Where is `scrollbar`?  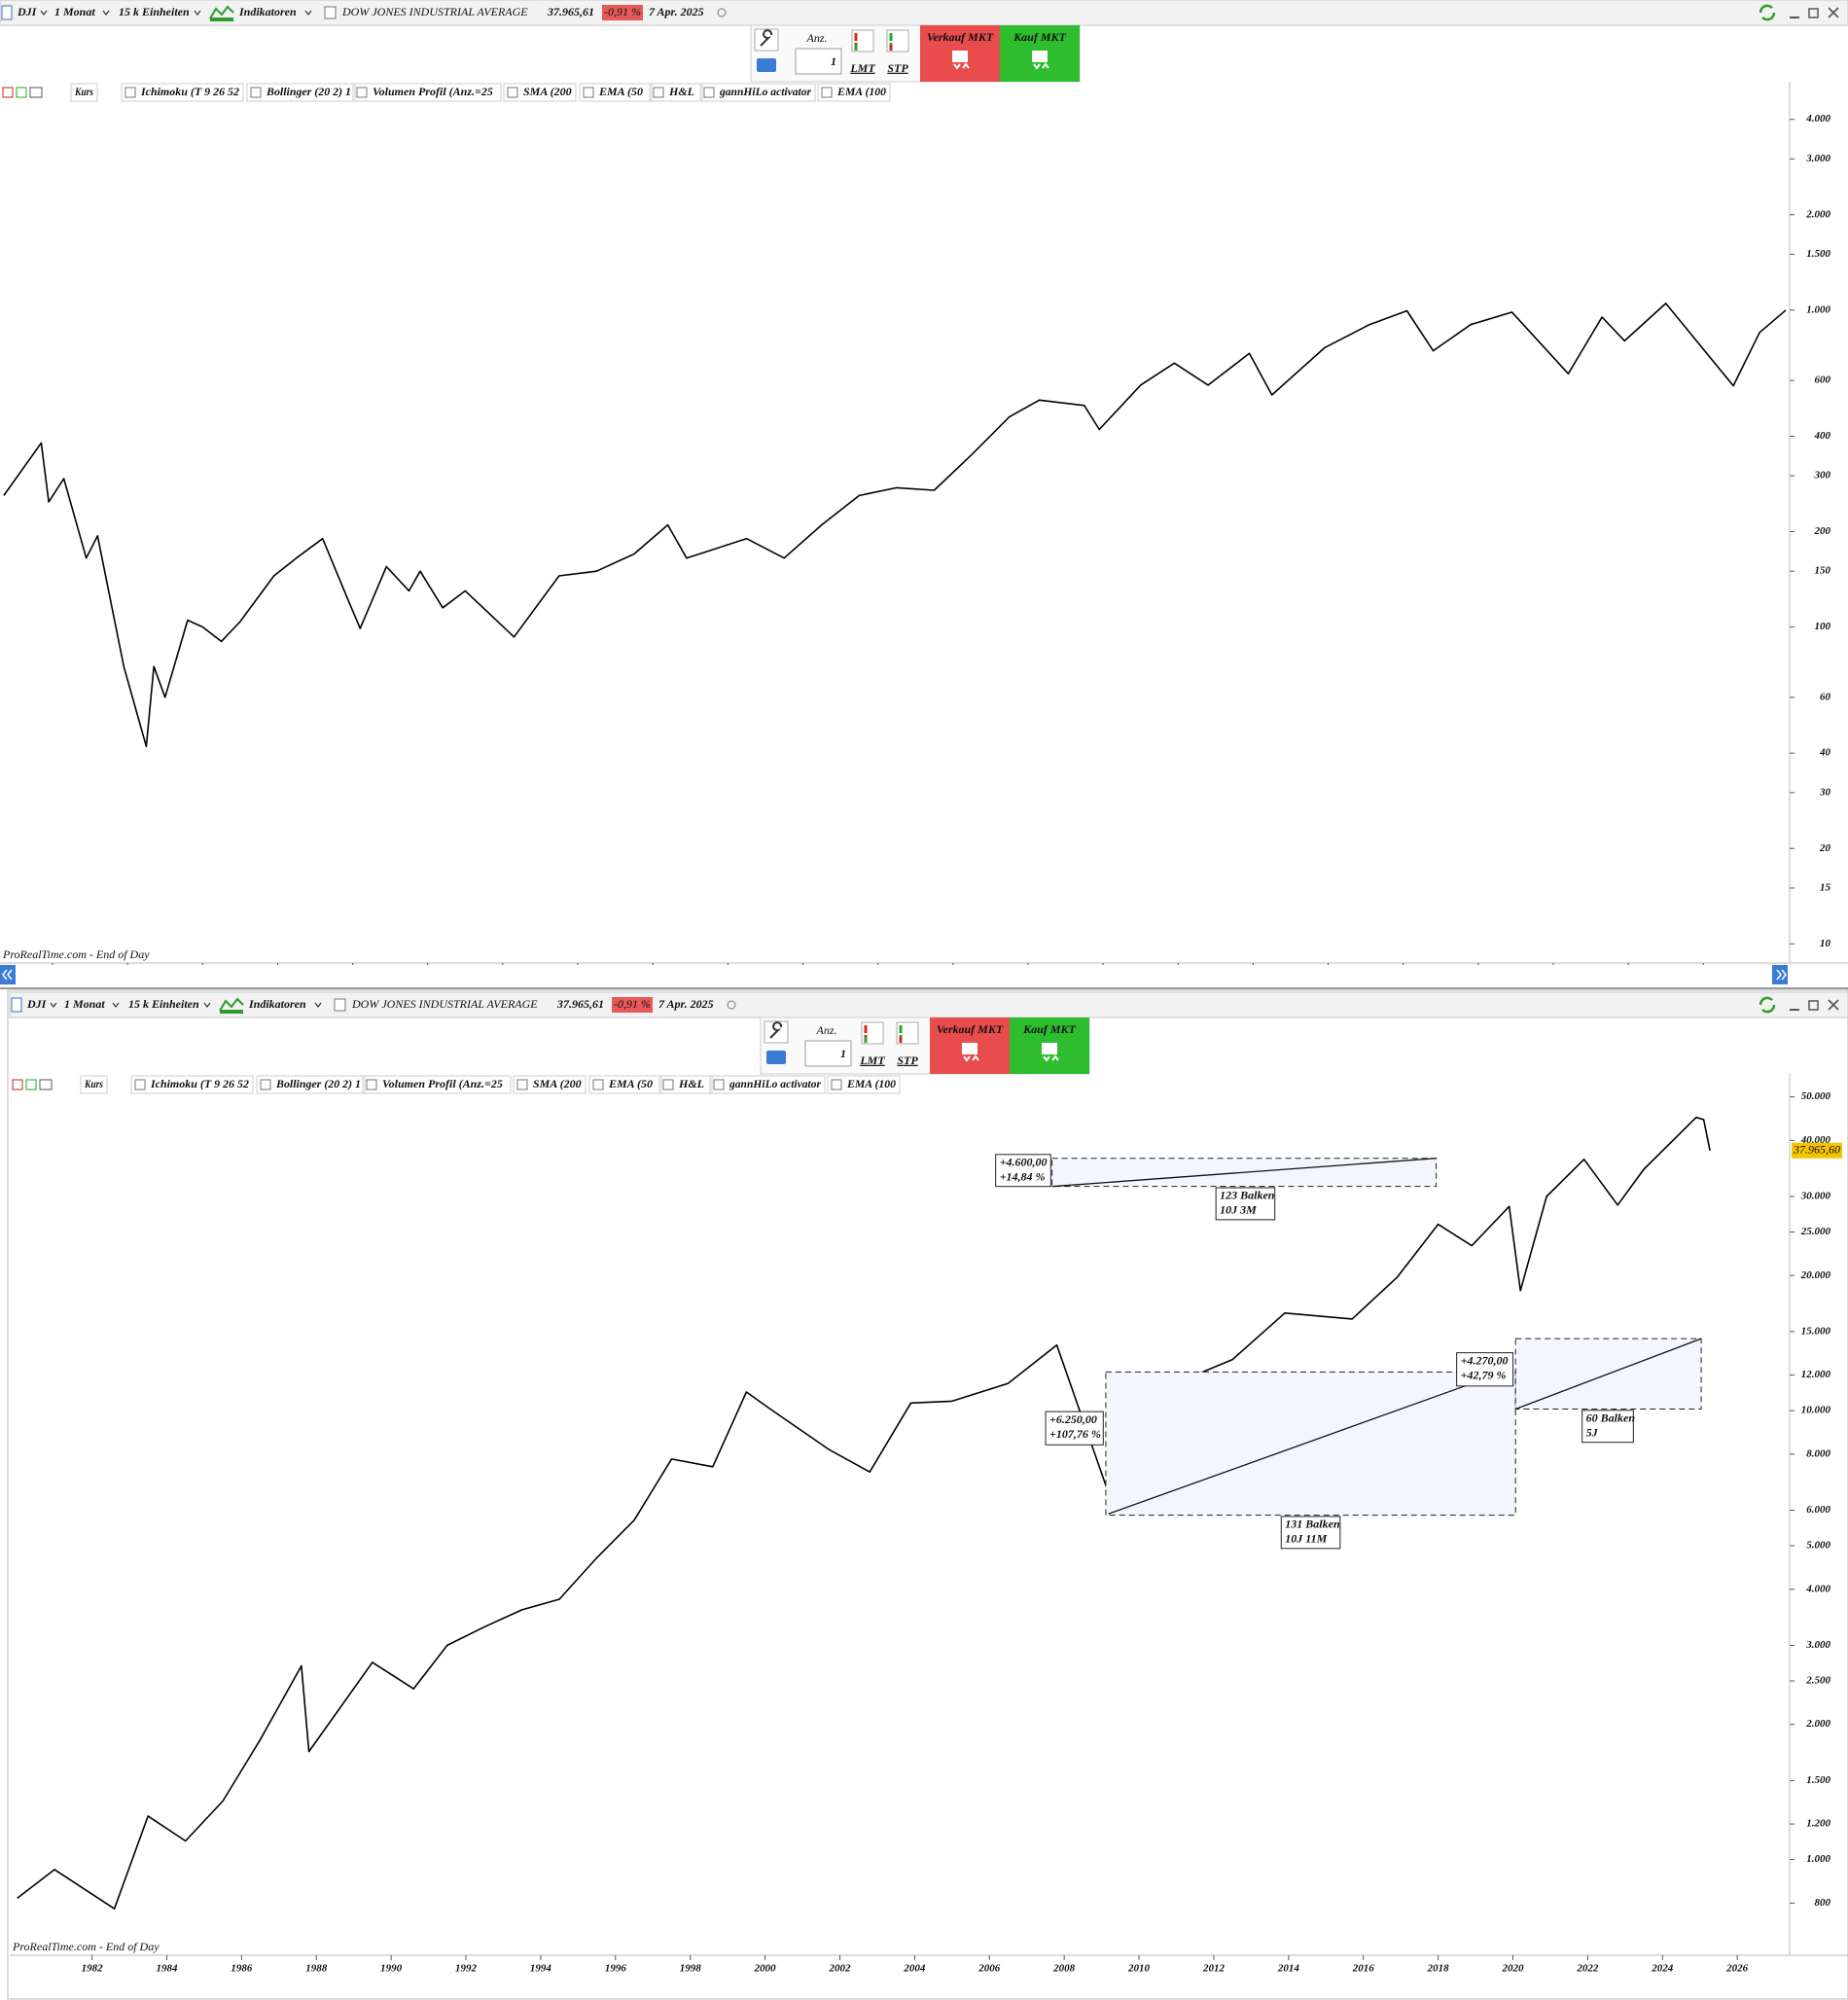
scrollbar is located at coordinates (895, 974).